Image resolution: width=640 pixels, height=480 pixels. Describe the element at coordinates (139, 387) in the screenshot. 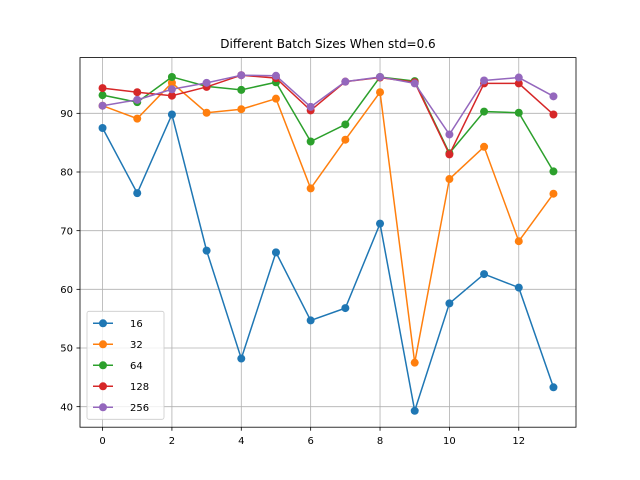

I see `legend-label: 128` at that location.